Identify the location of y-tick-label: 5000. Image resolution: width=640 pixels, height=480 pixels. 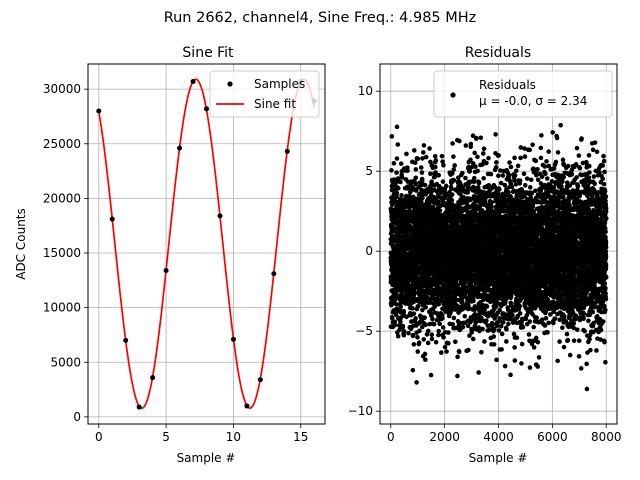
(65, 362).